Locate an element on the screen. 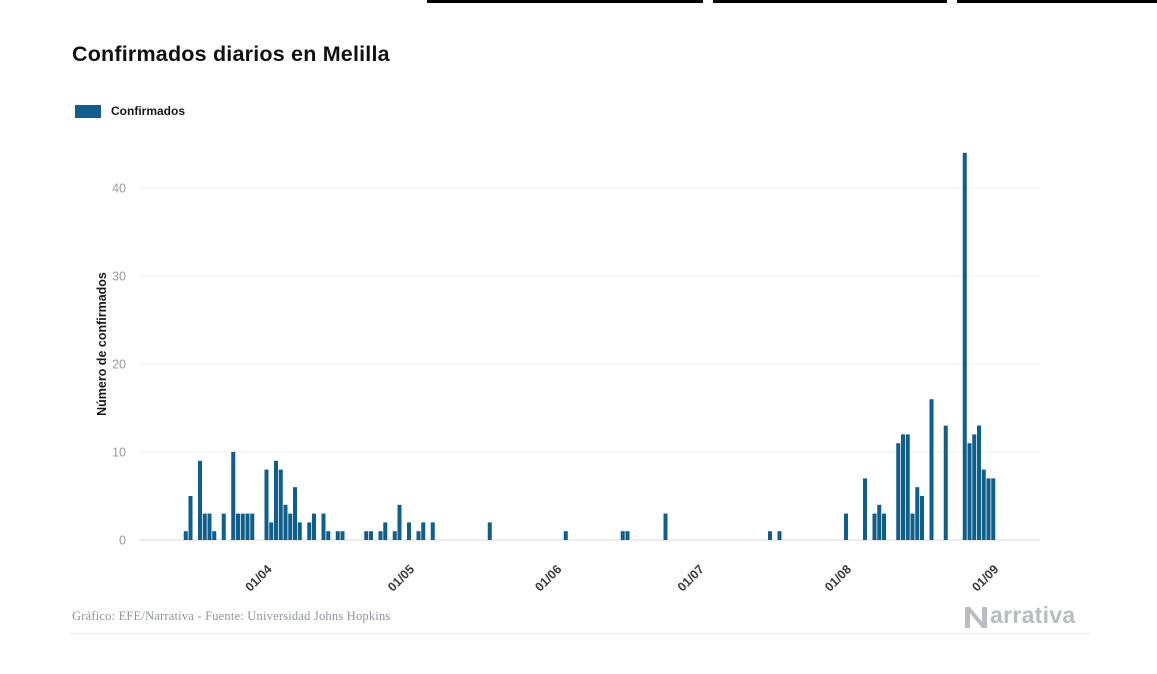  page-title: Confirmados diarios en Melilla is located at coordinates (231, 54).